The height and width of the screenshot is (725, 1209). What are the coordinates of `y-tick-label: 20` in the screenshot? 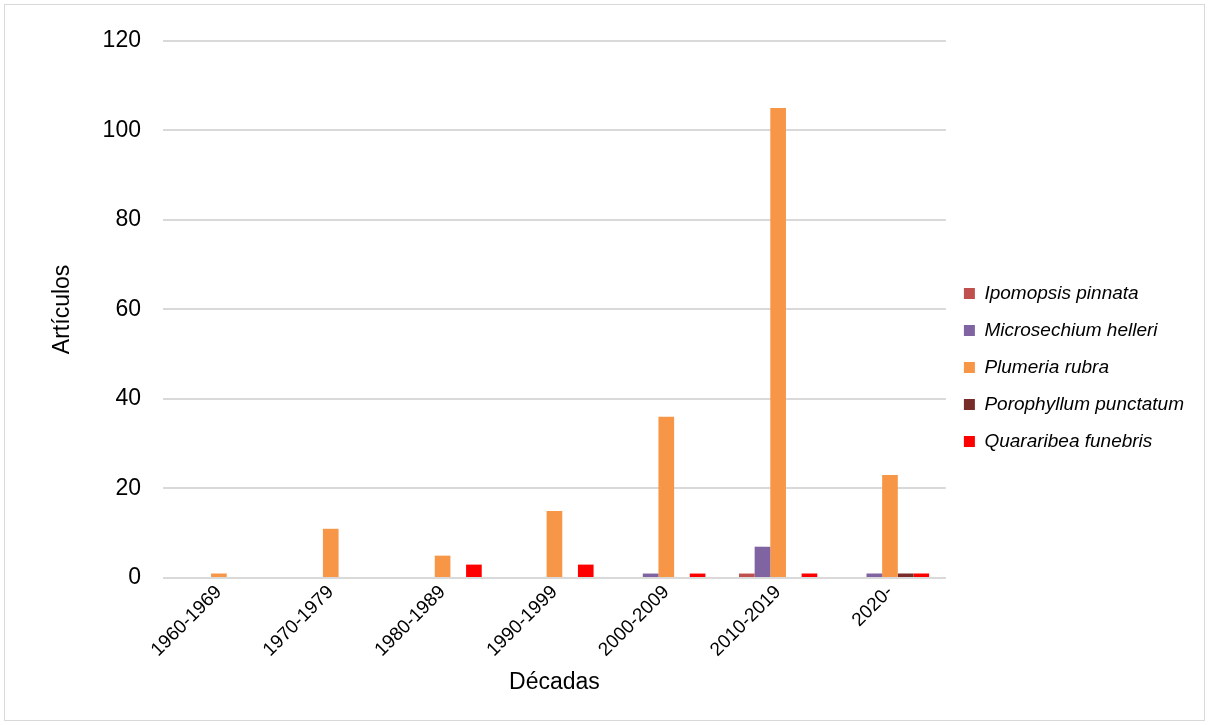 It's located at (128, 486).